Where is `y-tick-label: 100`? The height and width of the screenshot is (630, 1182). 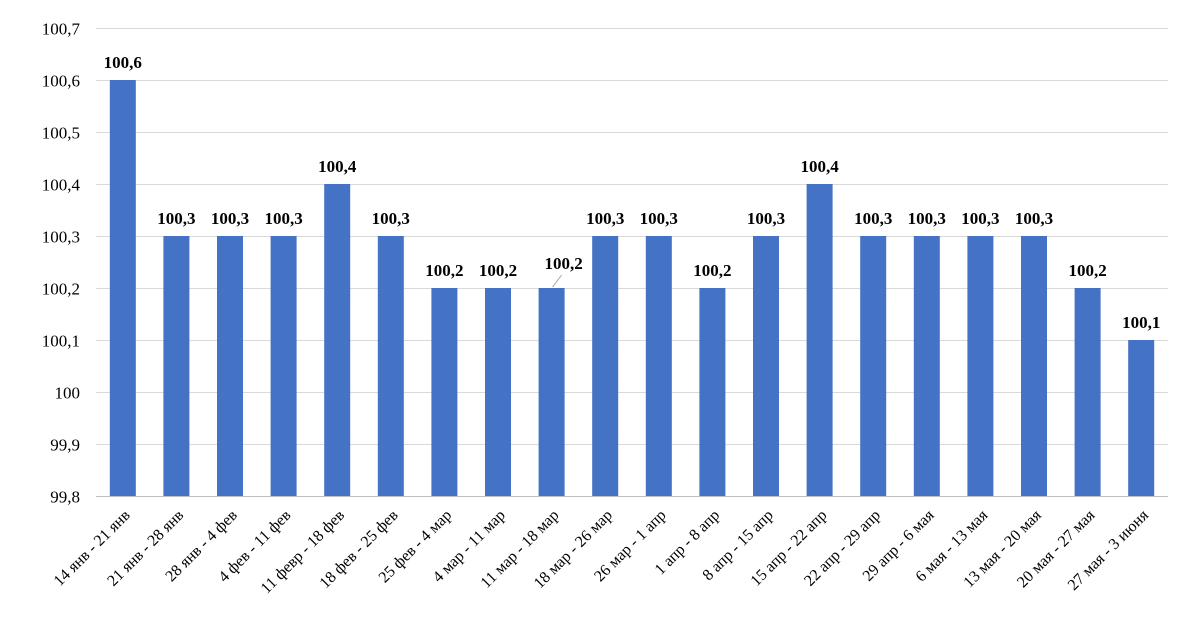 y-tick-label: 100 is located at coordinates (68, 393).